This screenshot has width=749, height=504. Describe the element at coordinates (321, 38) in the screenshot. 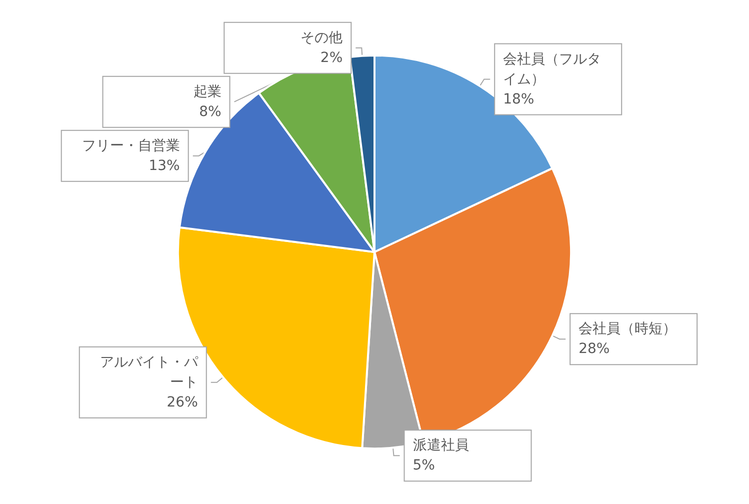

I see `slice-label: その他` at that location.